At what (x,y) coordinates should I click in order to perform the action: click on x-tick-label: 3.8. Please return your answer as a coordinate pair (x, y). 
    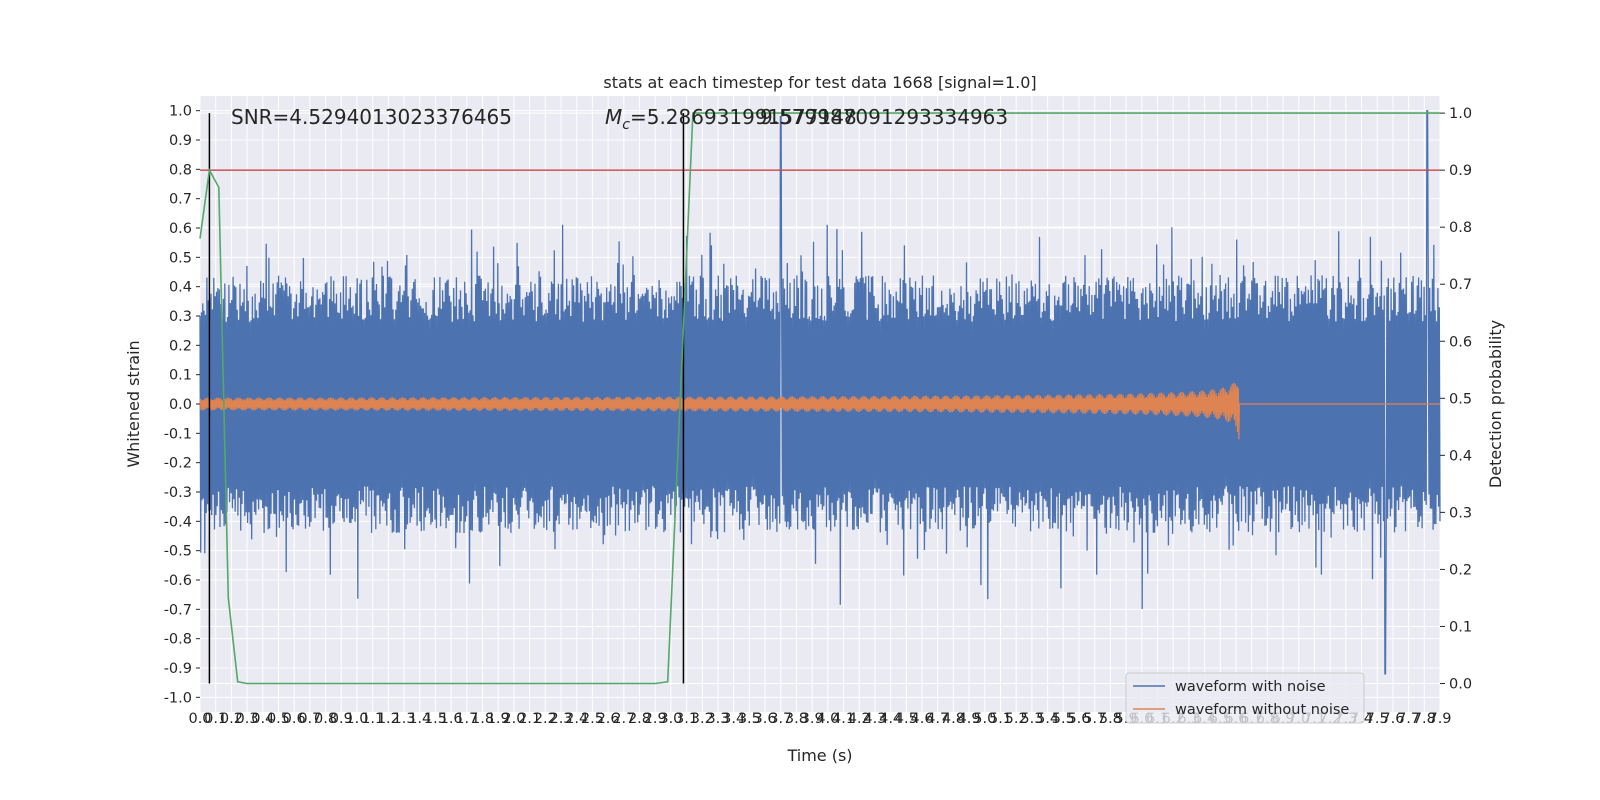
    Looking at the image, I should click on (796, 719).